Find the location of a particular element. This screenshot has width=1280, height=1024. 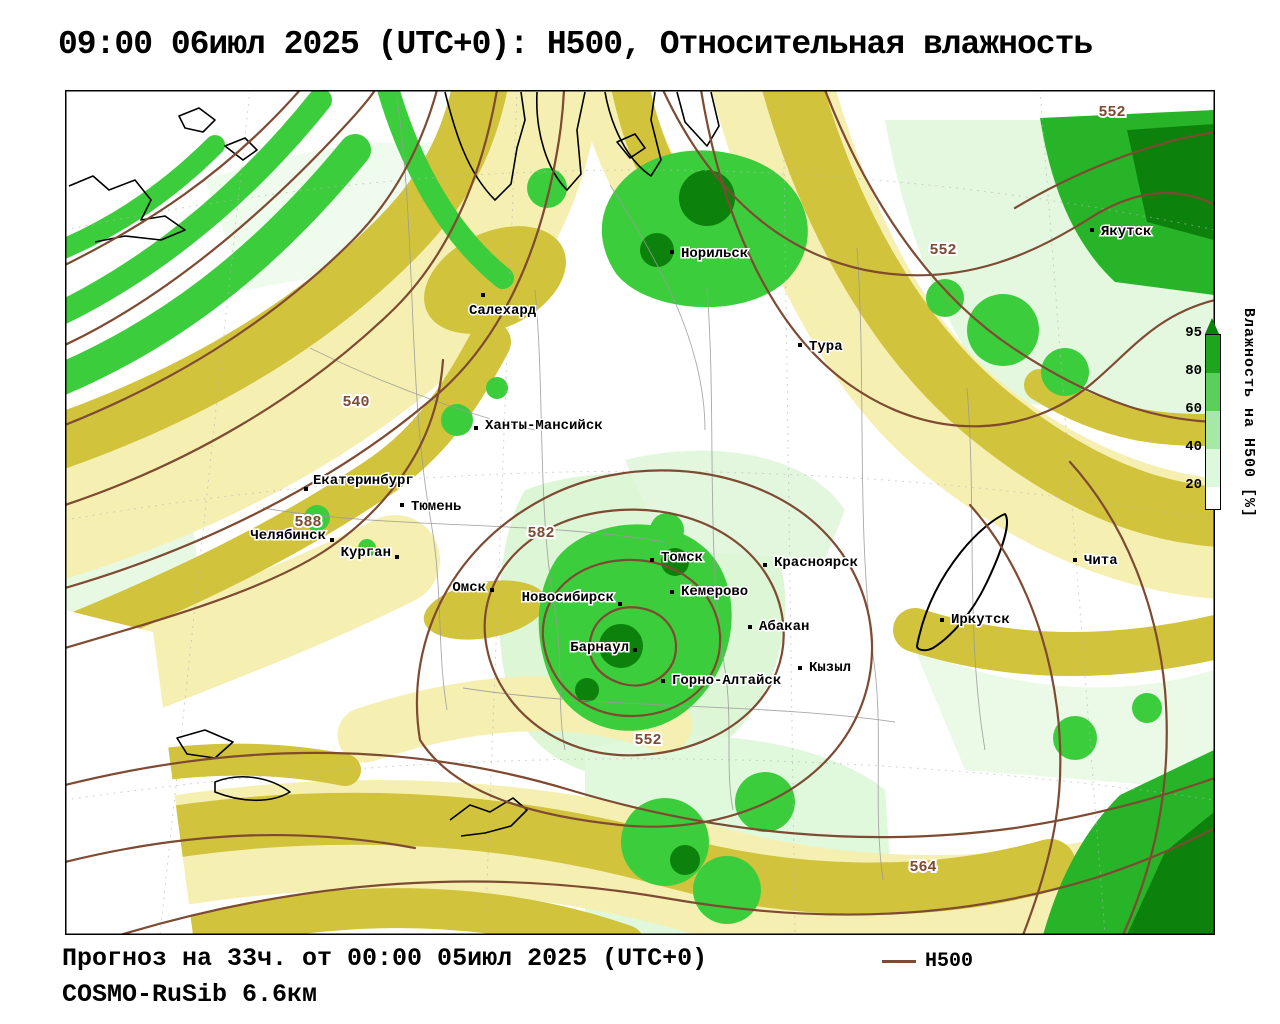

city: Якутск is located at coordinates (1121, 232).